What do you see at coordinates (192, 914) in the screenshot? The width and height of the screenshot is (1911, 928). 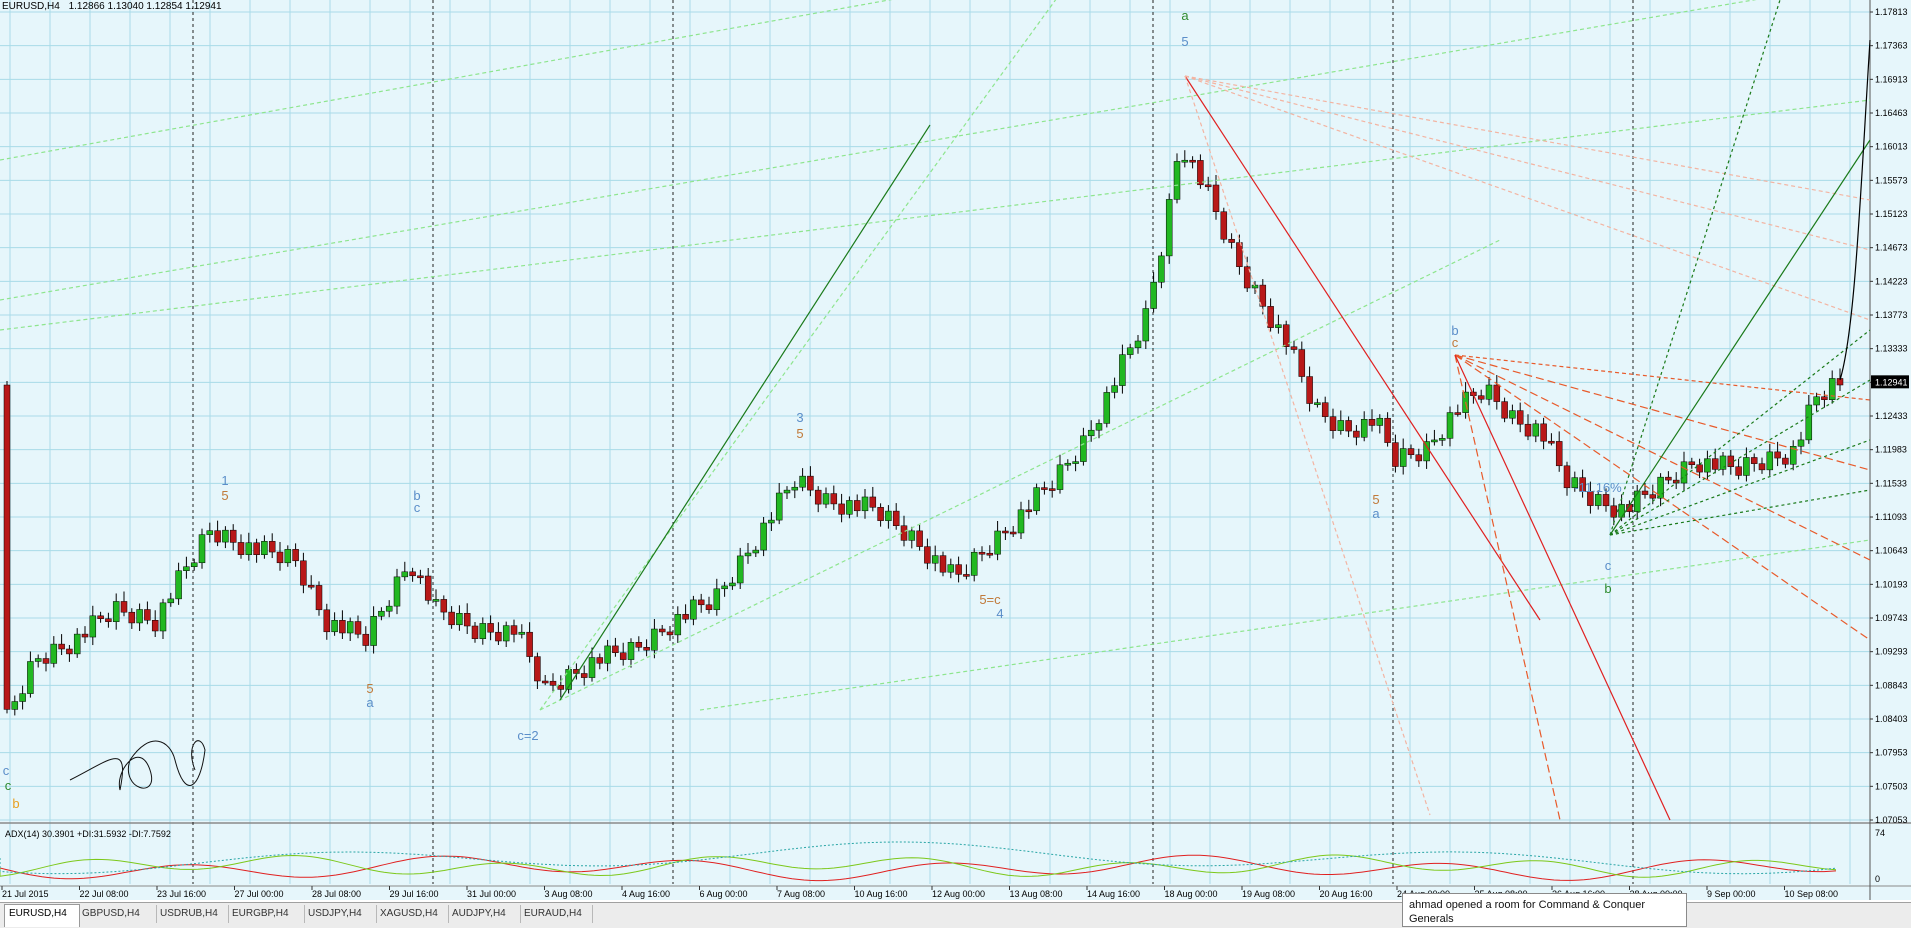 I see `symbol-tab: USDRUB,H4` at bounding box center [192, 914].